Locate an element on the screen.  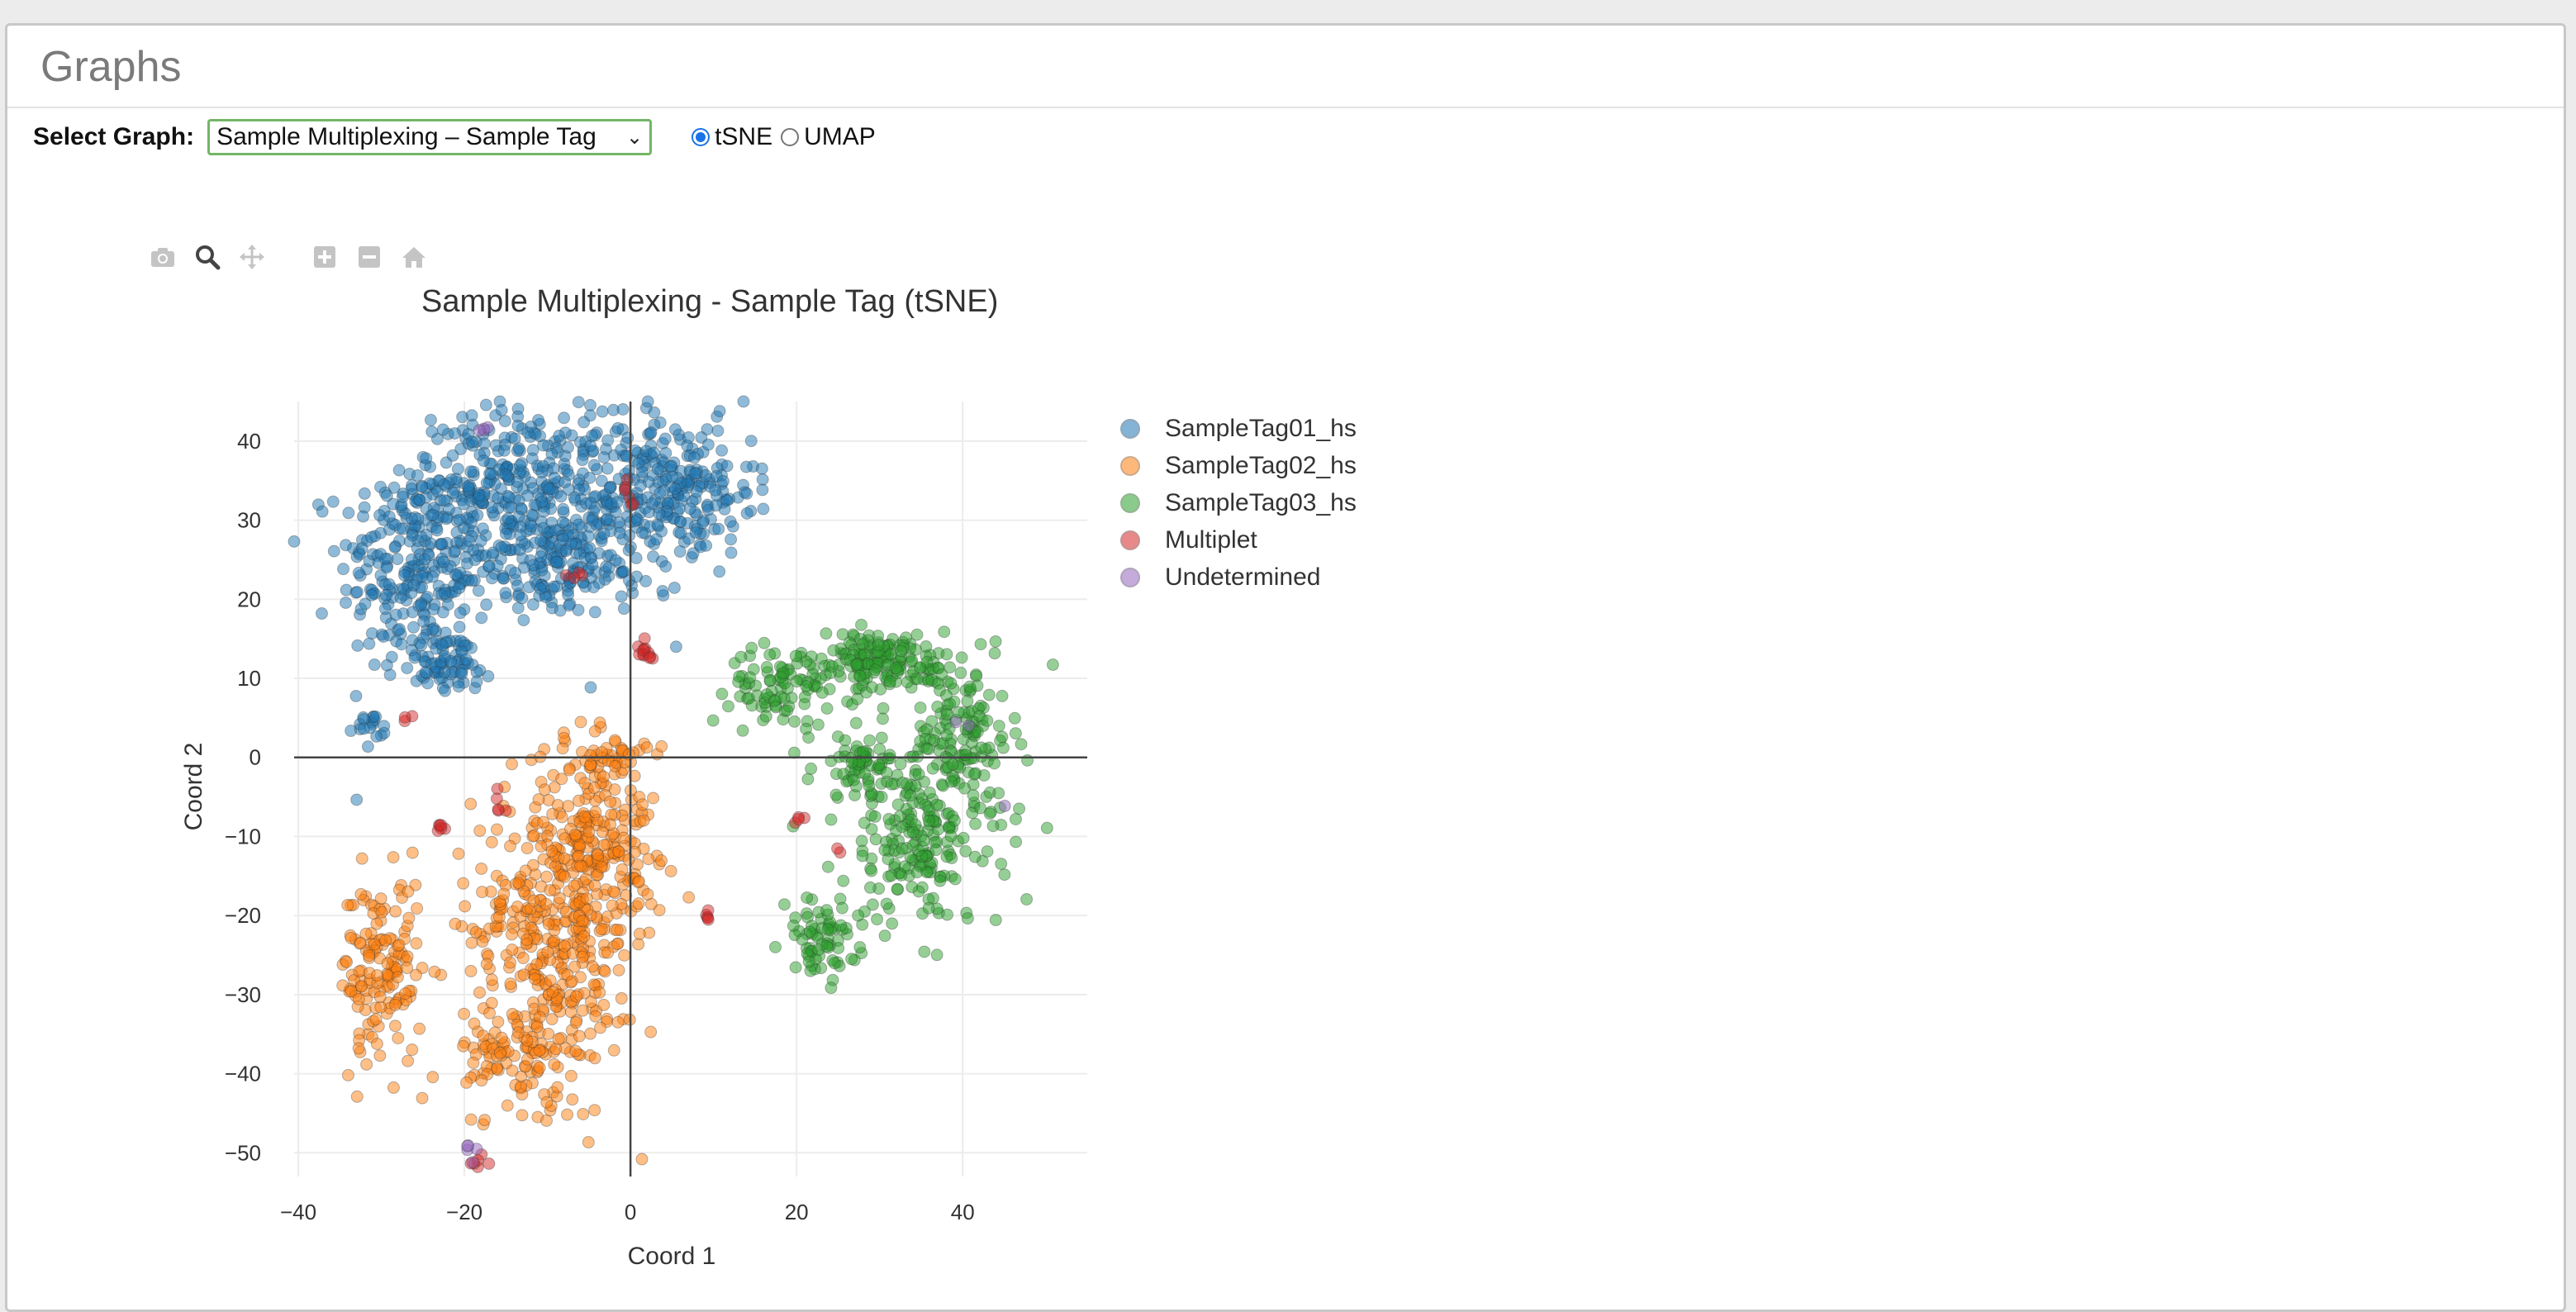
radio-tsne: tSNE is located at coordinates (732, 137).